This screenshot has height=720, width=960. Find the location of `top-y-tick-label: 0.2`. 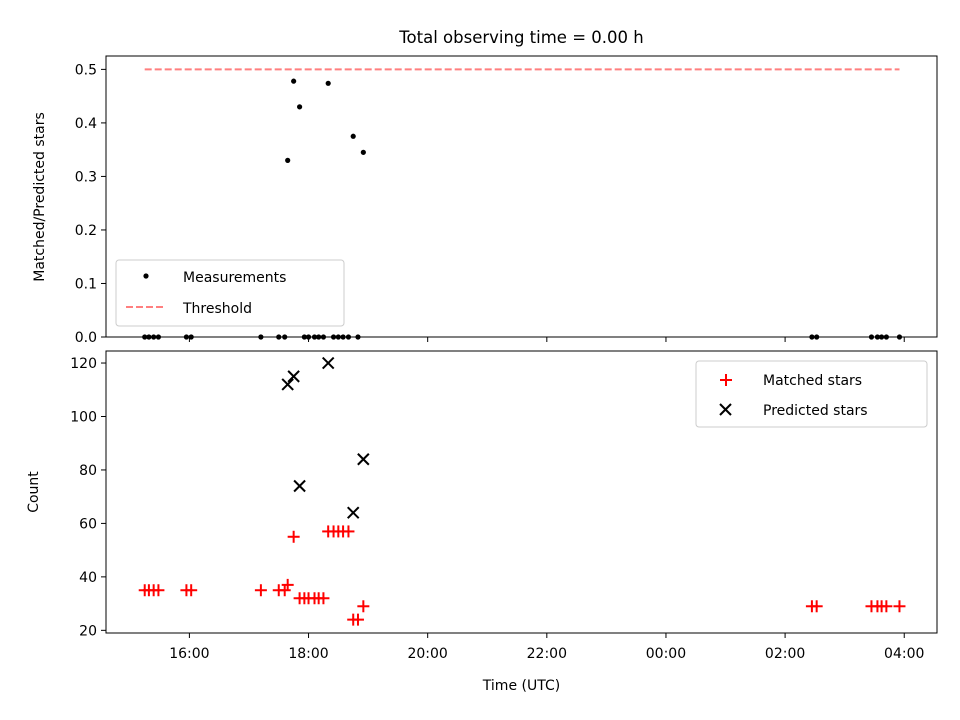

top-y-tick-label: 0.2 is located at coordinates (86, 231).